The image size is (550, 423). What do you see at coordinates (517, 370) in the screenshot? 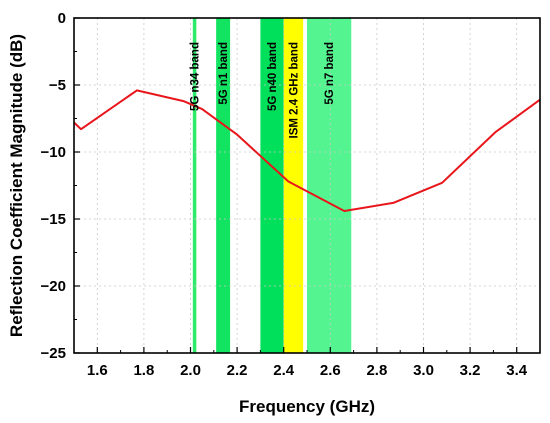
I see `x-tick-label-9: 3.4` at bounding box center [517, 370].